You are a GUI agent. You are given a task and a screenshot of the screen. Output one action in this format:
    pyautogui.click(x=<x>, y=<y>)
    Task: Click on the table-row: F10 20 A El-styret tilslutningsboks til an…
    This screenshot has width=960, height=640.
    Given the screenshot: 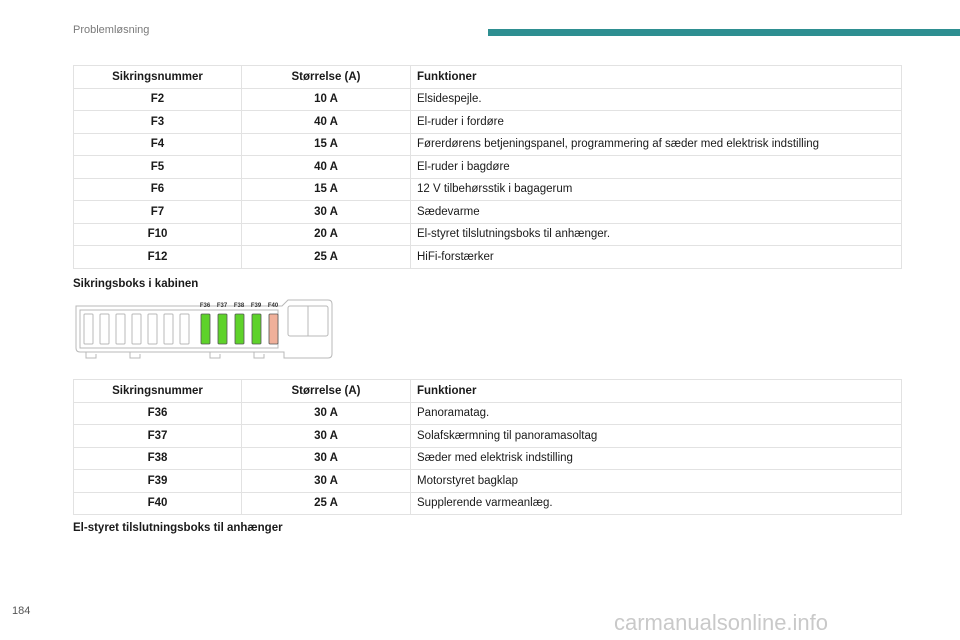 What is the action you would take?
    pyautogui.click(x=487, y=234)
    